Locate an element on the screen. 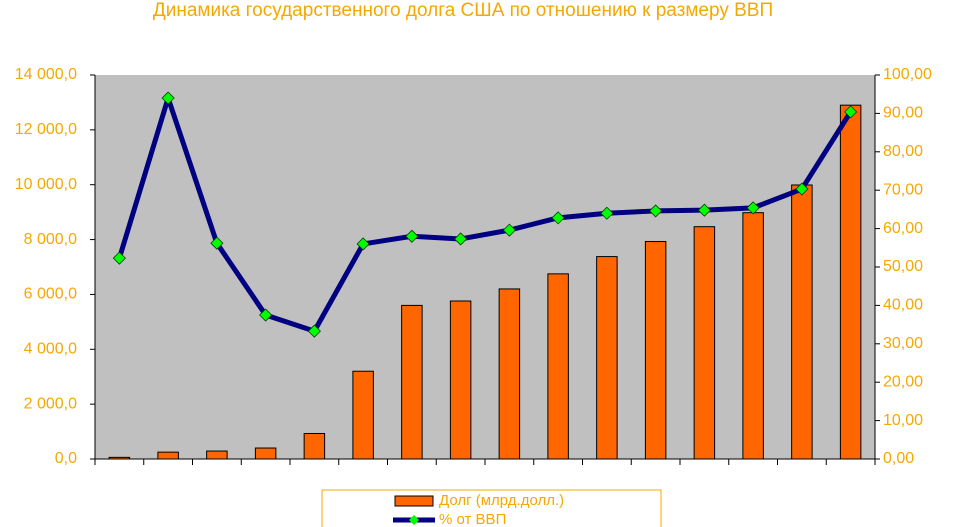 The image size is (955, 527). y2-tick-label: 10,00 is located at coordinates (903, 420).